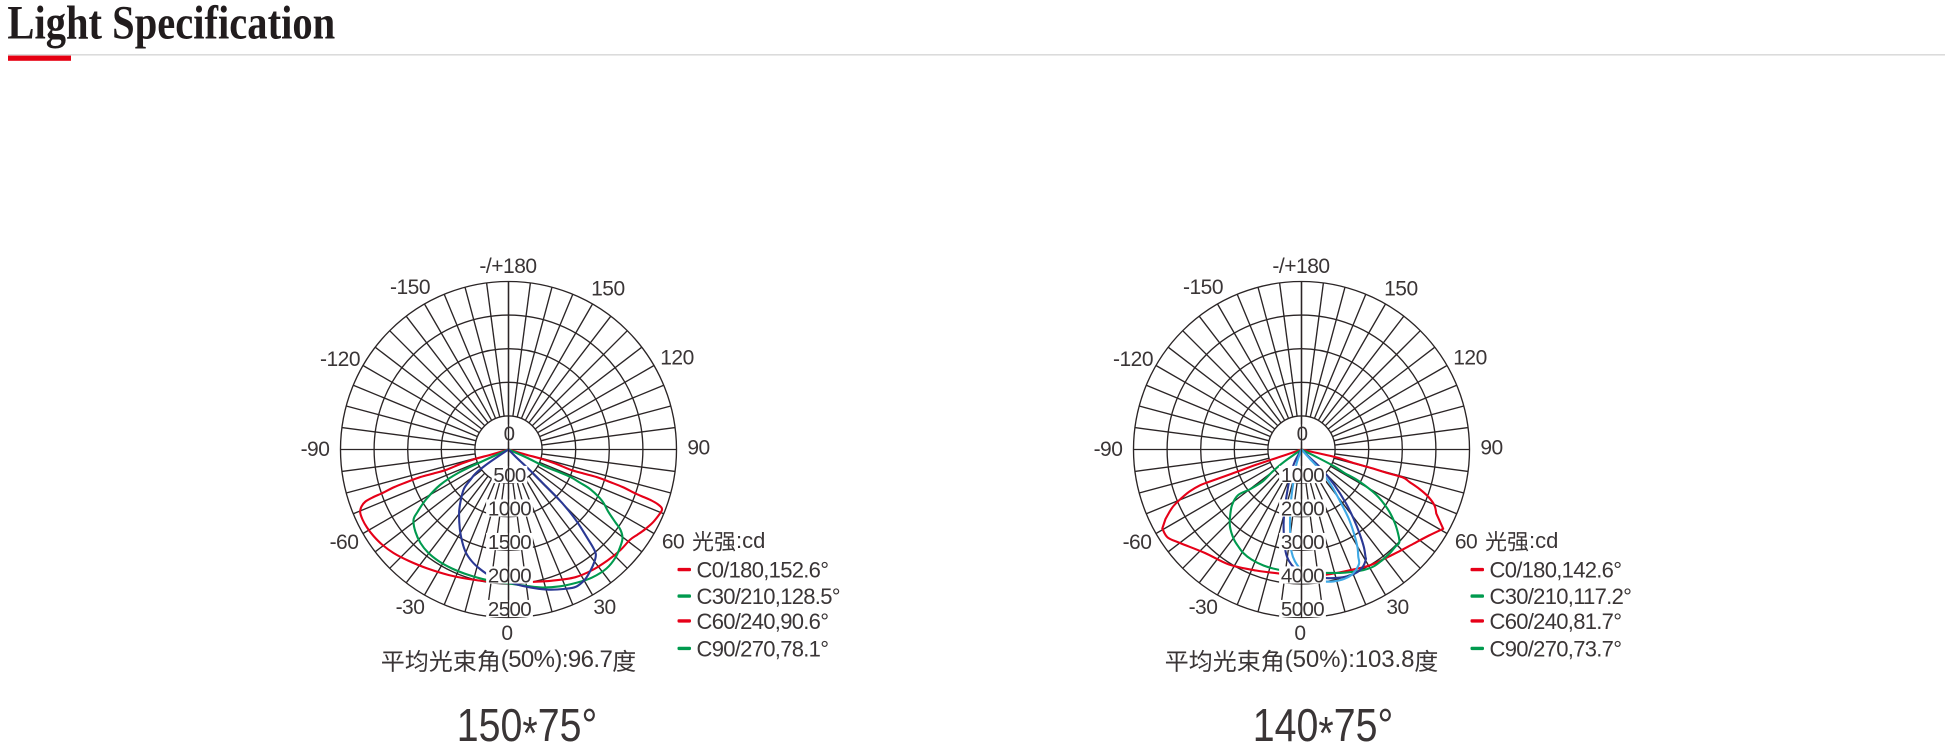  What do you see at coordinates (1323, 724) in the screenshot?
I see `svg-text: 140*75°` at bounding box center [1323, 724].